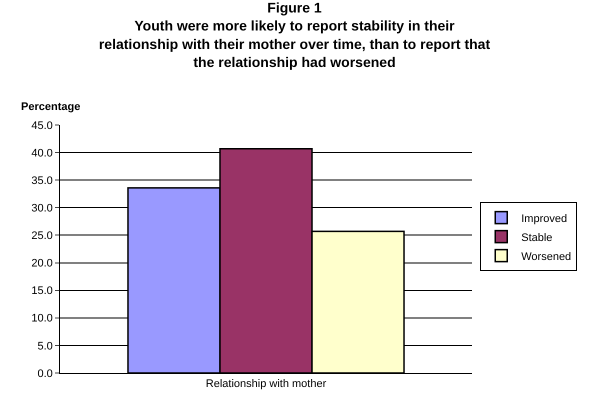 Image resolution: width=589 pixels, height=413 pixels. I want to click on y-tick-label: 40.0, so click(42, 153).